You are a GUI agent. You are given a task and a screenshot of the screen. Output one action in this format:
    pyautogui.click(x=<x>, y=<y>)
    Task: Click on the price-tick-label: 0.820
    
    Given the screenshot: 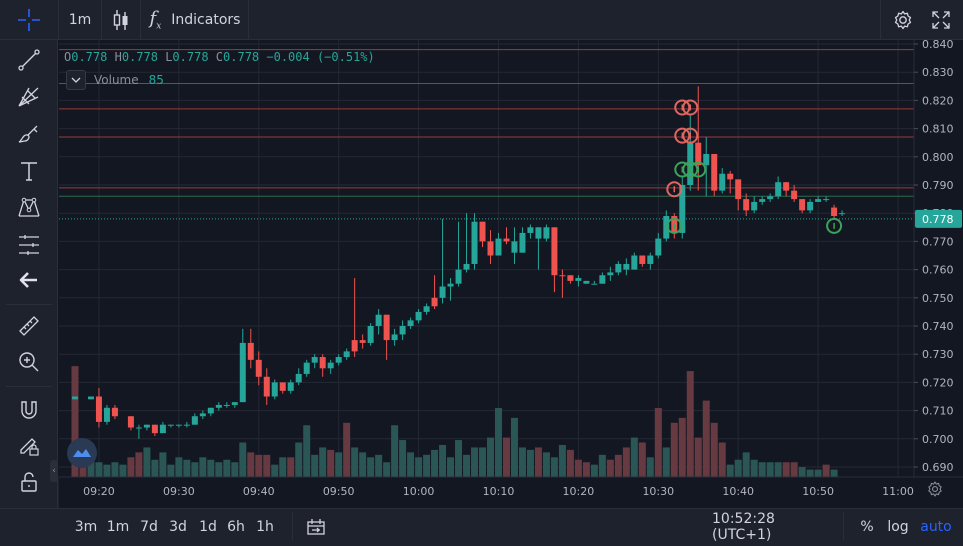 What is the action you would take?
    pyautogui.click(x=938, y=100)
    